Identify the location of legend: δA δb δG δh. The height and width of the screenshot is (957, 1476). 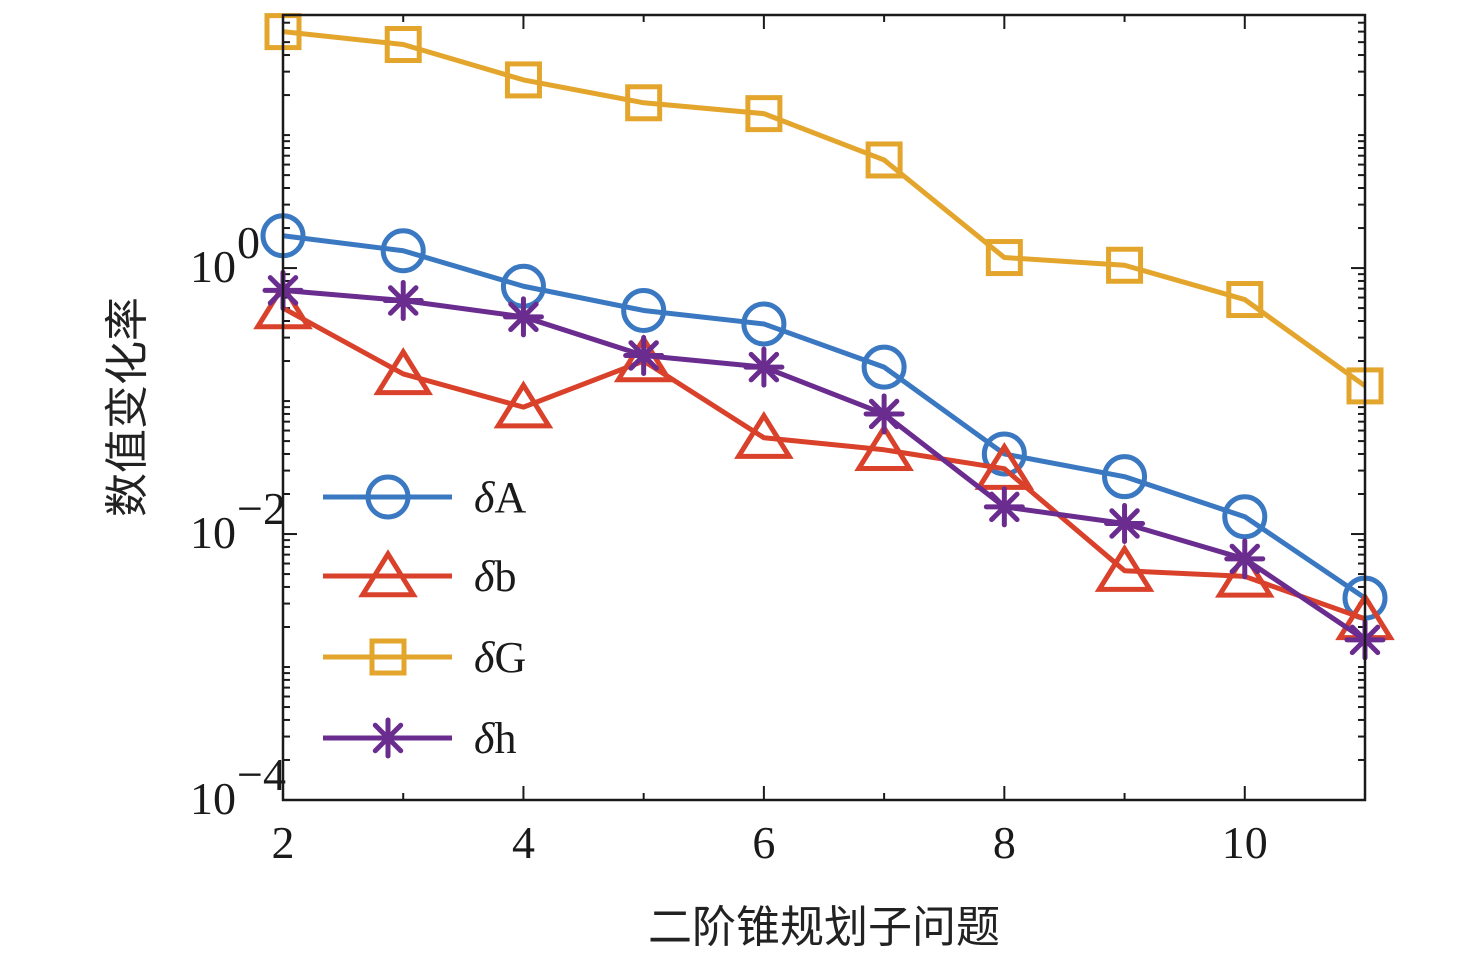
(424, 618).